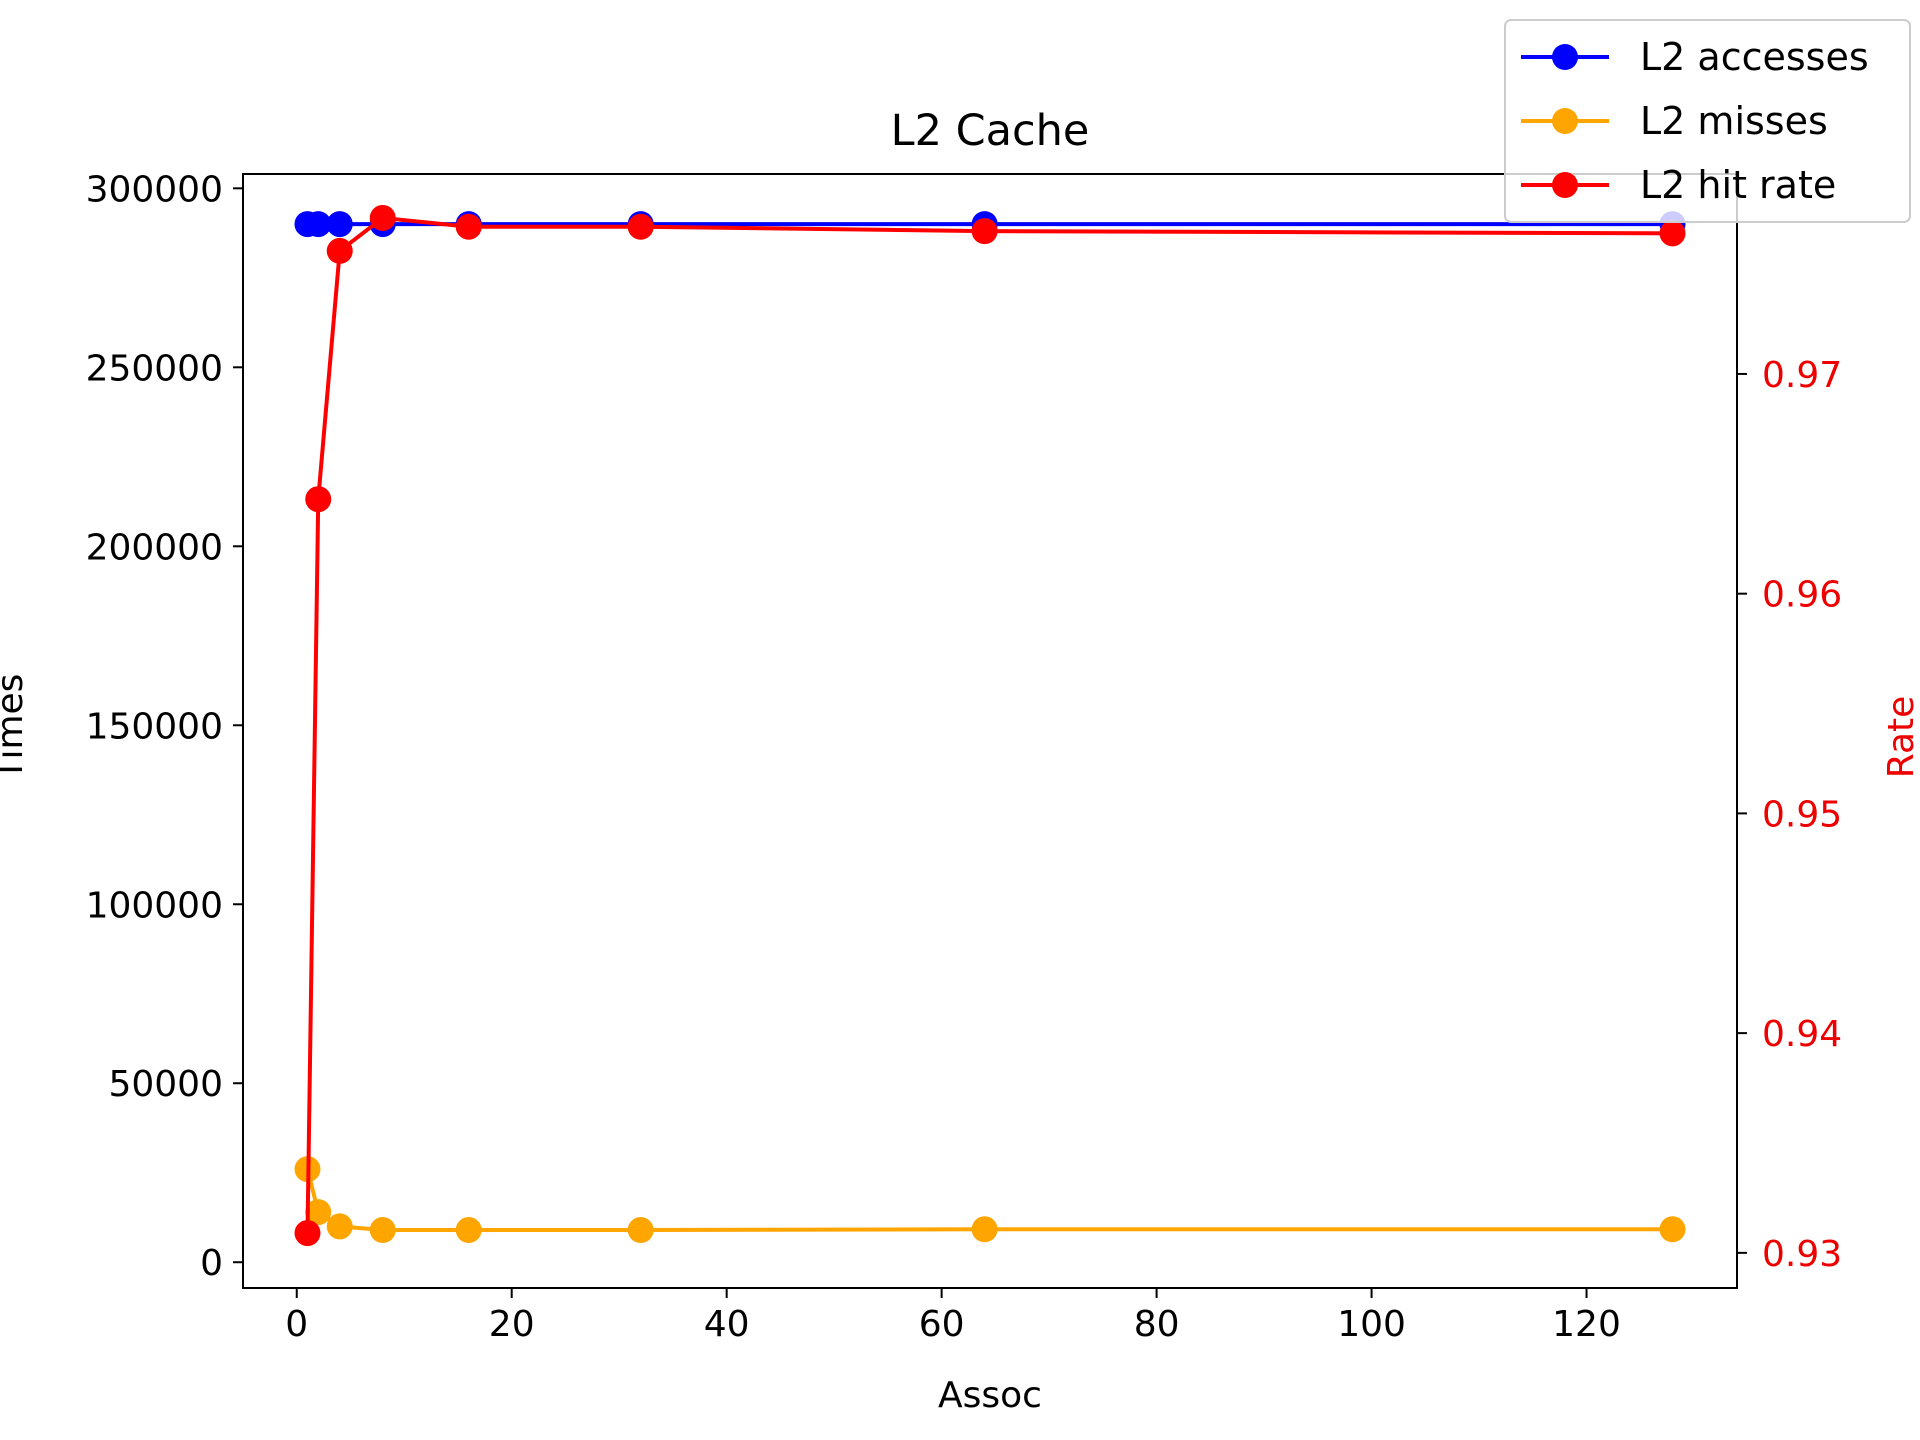 This screenshot has height=1440, width=1920. What do you see at coordinates (1157, 1324) in the screenshot?
I see `x-tick-label: 80` at bounding box center [1157, 1324].